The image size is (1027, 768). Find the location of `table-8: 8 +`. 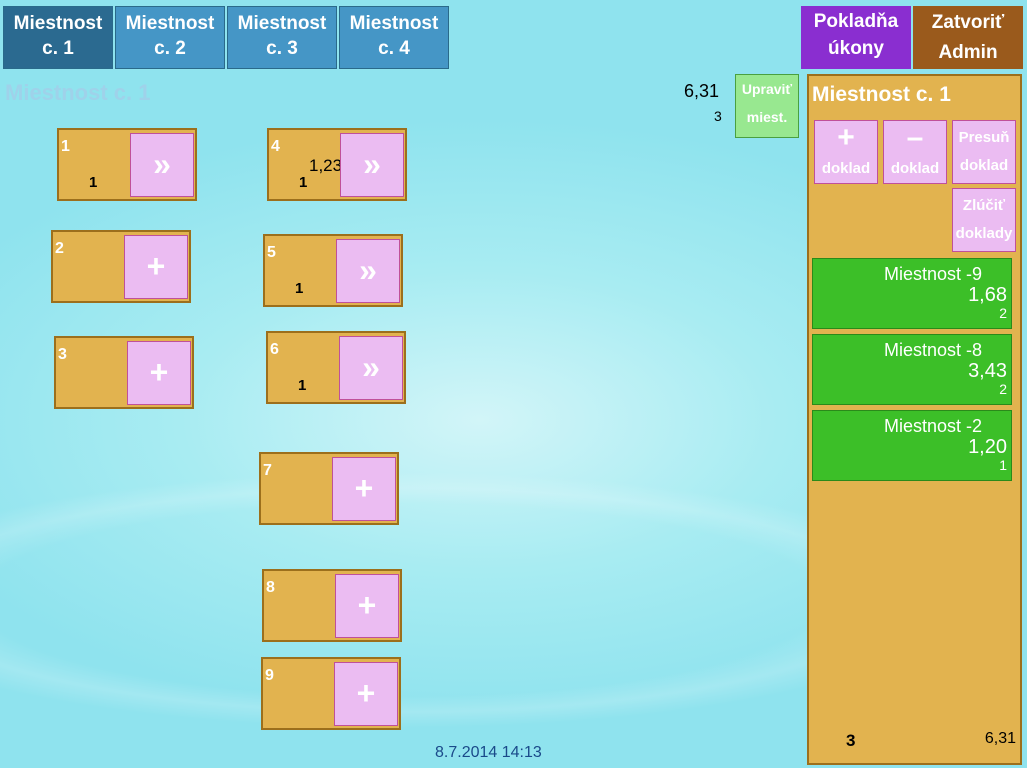

table-8: 8 + is located at coordinates (332, 605).